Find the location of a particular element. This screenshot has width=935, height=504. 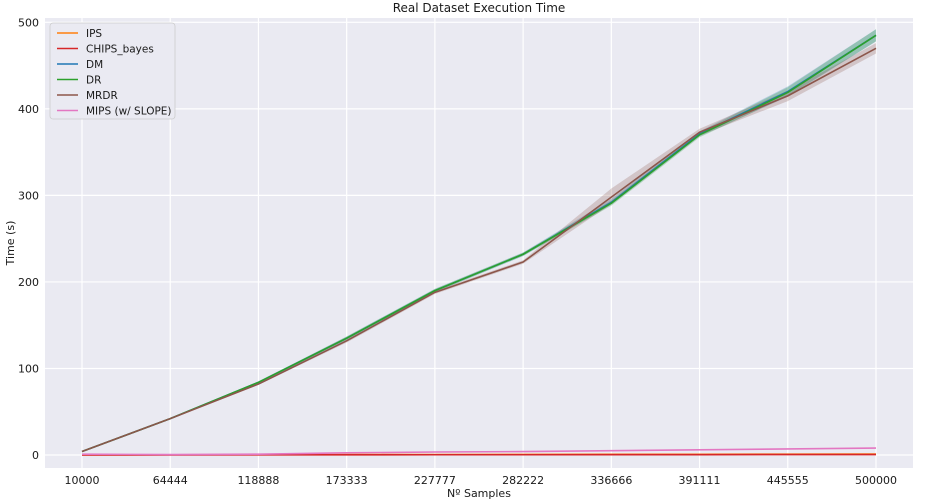

x-tick-label: 391111 is located at coordinates (700, 480).